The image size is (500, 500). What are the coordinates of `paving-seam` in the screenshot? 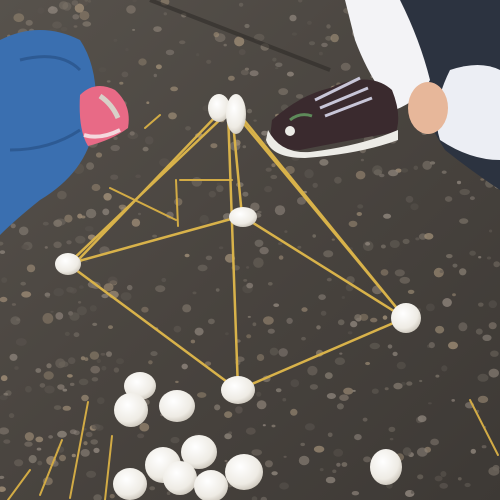 It's located at (240, 36).